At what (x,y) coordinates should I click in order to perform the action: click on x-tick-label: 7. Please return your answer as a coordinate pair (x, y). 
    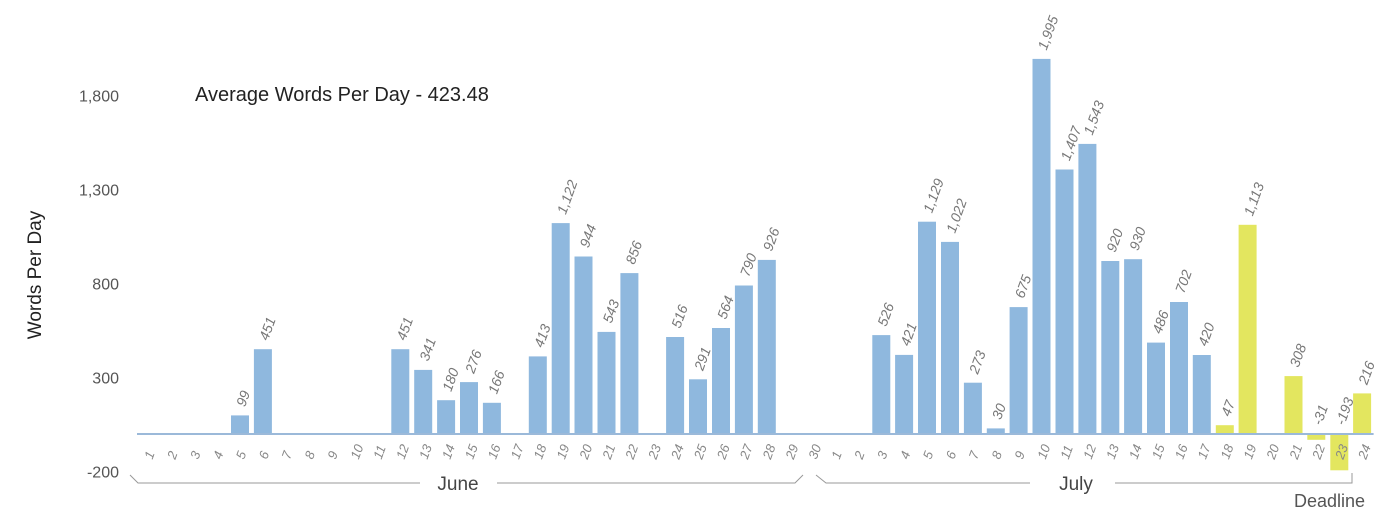
    Looking at the image, I should click on (974, 454).